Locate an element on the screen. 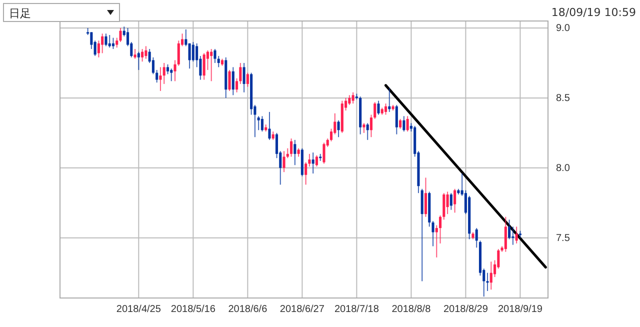  text: 18/09/19 10:59 is located at coordinates (593, 12).